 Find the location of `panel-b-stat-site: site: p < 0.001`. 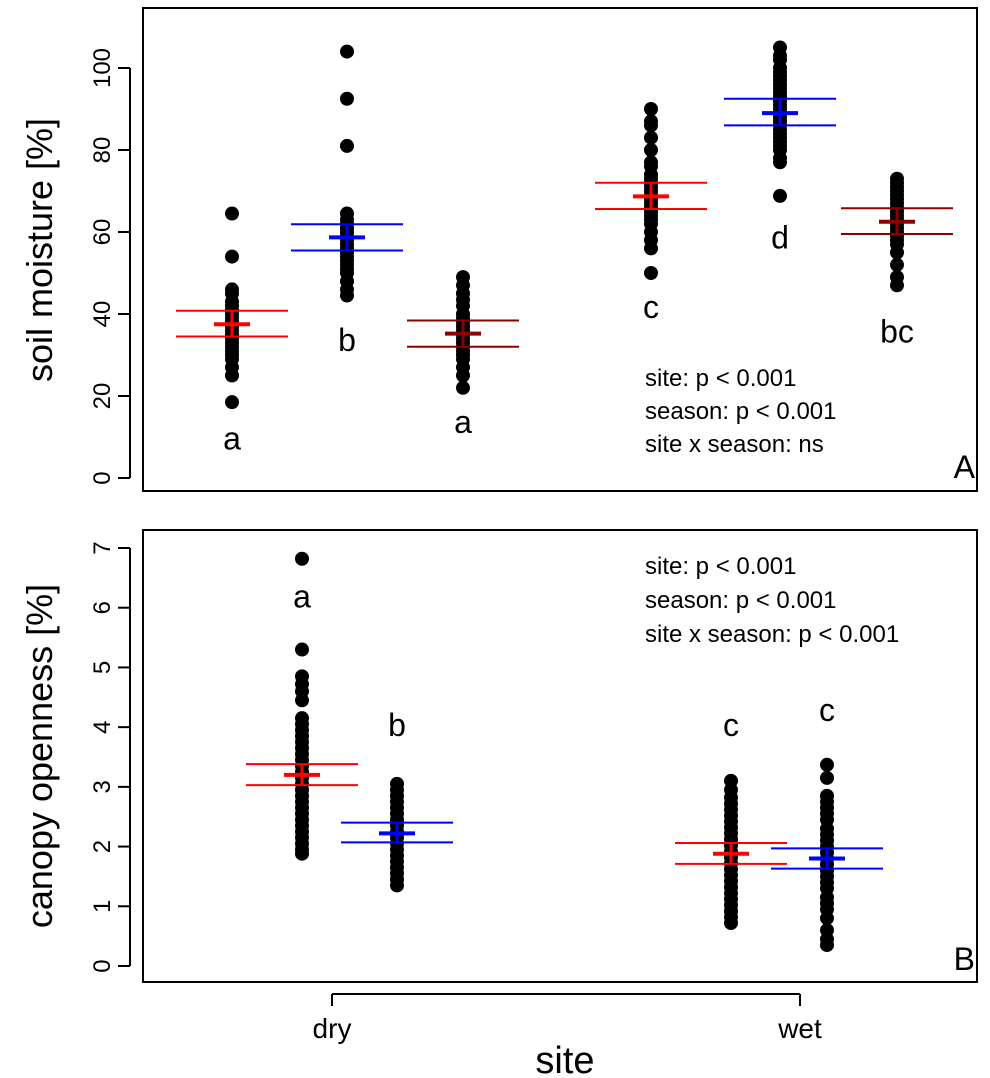

panel-b-stat-site: site: p < 0.001 is located at coordinates (720, 566).